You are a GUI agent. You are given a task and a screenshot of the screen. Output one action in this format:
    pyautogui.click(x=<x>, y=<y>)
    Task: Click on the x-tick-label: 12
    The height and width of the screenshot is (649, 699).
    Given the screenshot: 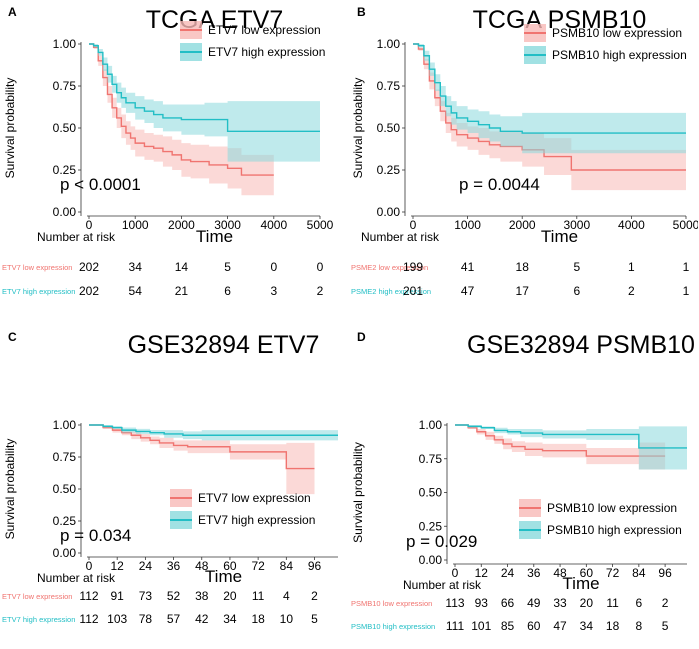 What is the action you would take?
    pyautogui.click(x=118, y=566)
    